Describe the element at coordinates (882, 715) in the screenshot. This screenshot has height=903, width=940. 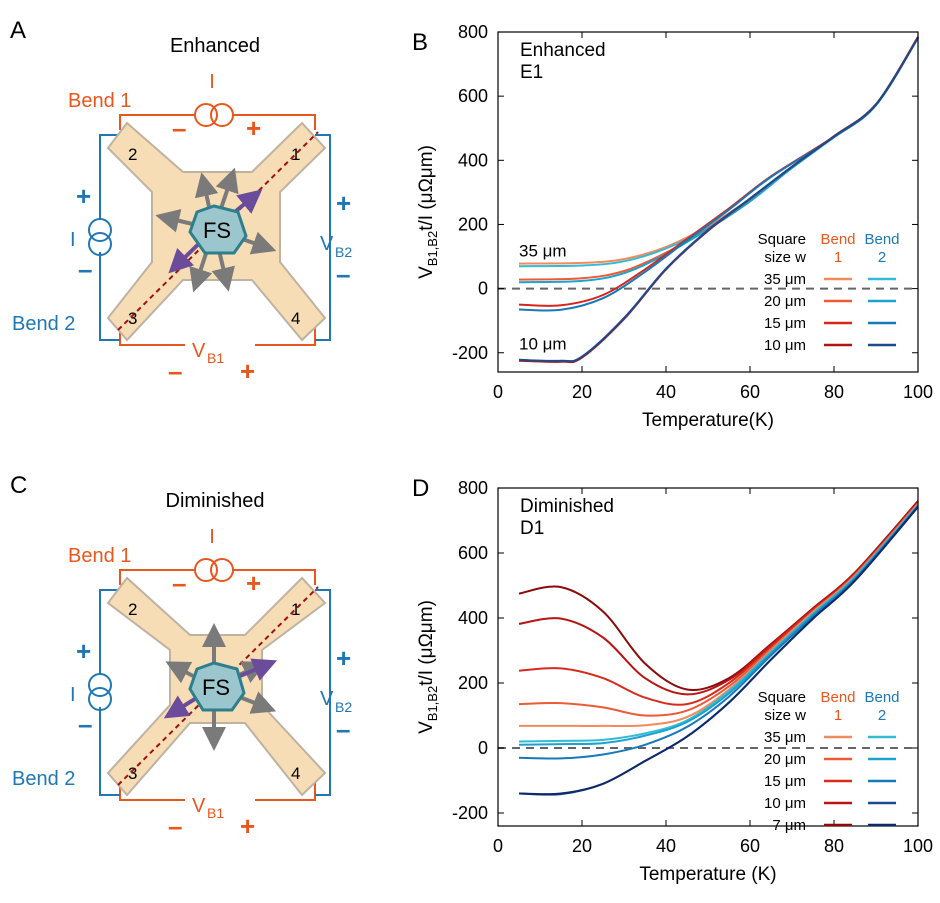
I see `legend-header-bend2: 2` at that location.